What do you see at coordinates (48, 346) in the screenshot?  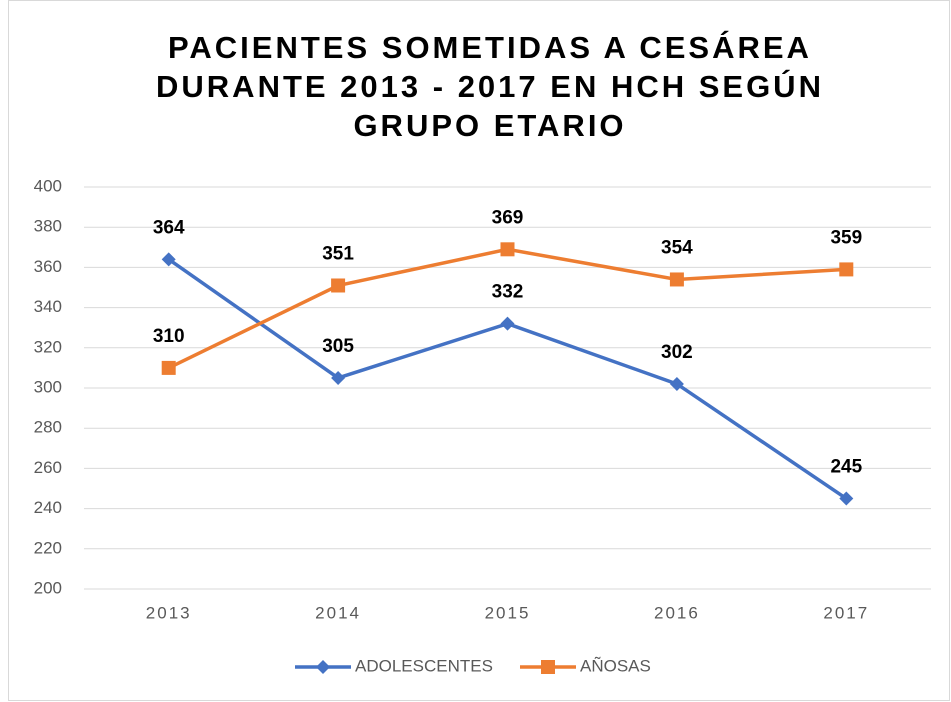 I see `y-tick-label: 320` at bounding box center [48, 346].